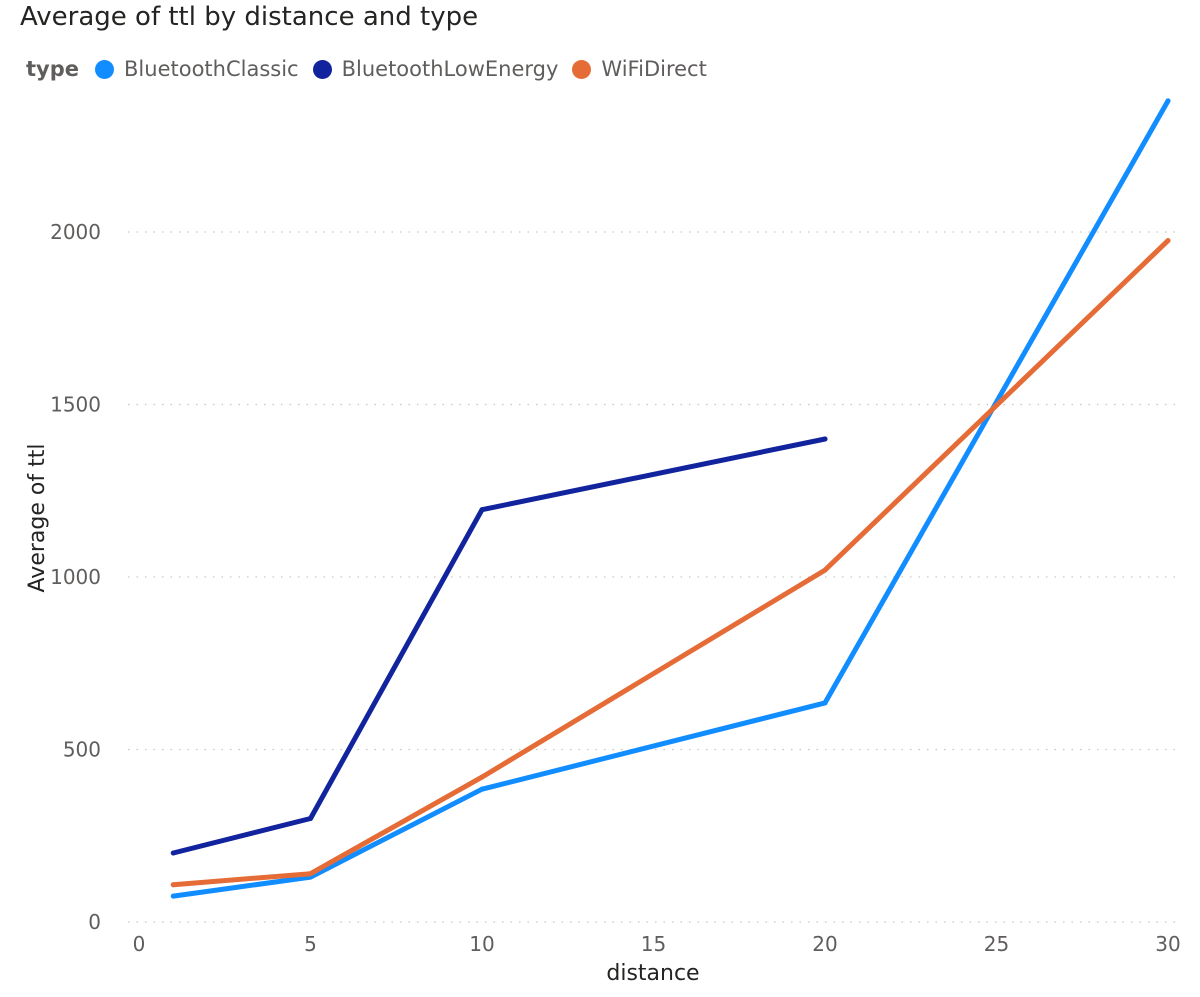  What do you see at coordinates (105, 69) in the screenshot?
I see `legend-marker-bluetooth-classic` at bounding box center [105, 69].